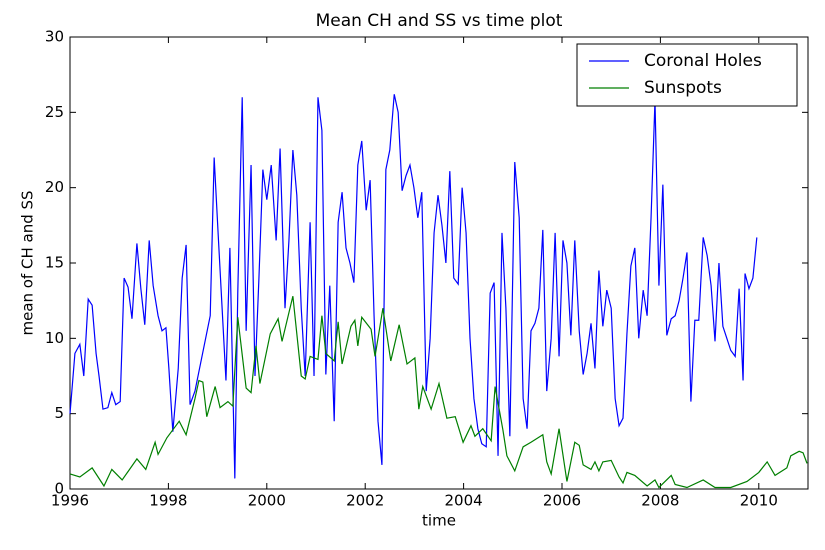 Image resolution: width=825 pixels, height=550 pixels. Describe the element at coordinates (70, 501) in the screenshot. I see `x-tick-label: 1996` at that location.